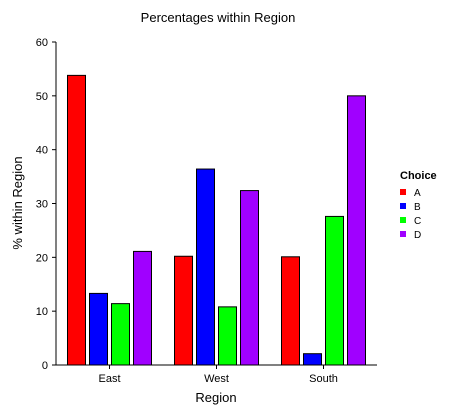 The image size is (474, 418). What do you see at coordinates (98, 329) in the screenshot?
I see `bar-east-b` at bounding box center [98, 329].